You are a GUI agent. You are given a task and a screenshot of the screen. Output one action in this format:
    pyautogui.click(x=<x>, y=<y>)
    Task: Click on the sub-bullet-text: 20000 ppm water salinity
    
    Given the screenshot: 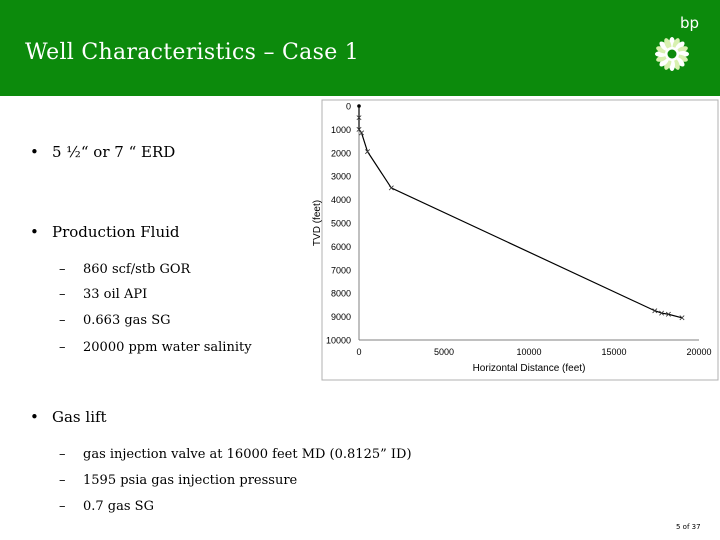 What is the action you would take?
    pyautogui.click(x=167, y=347)
    